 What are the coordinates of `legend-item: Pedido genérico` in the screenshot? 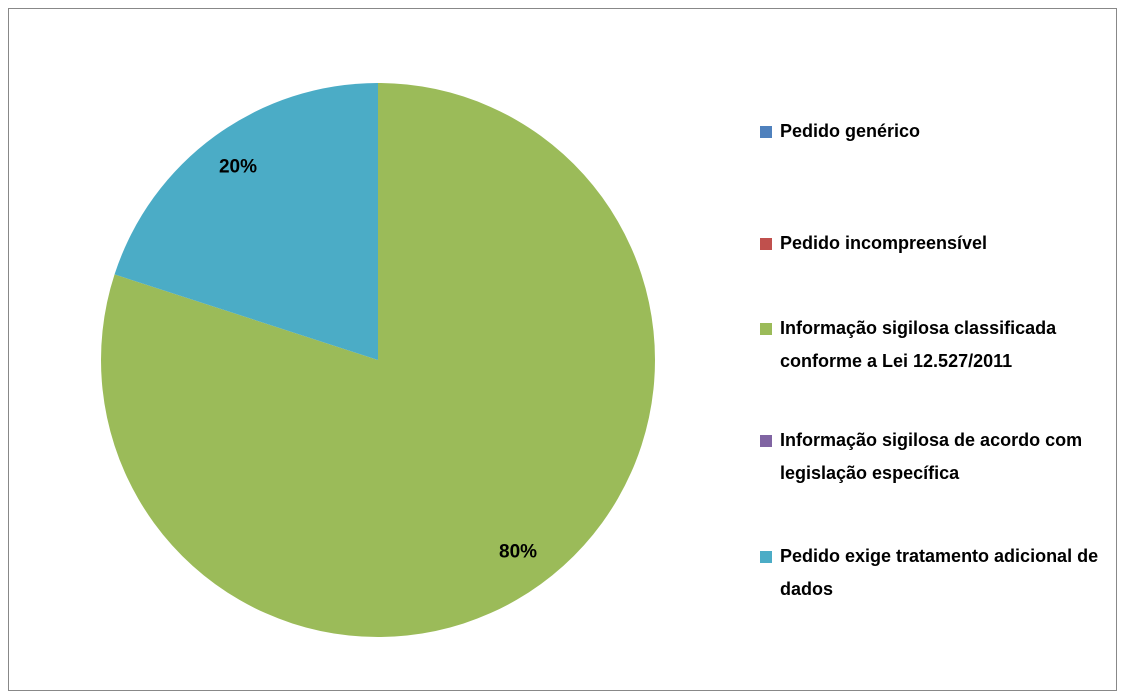 It's located at (930, 131).